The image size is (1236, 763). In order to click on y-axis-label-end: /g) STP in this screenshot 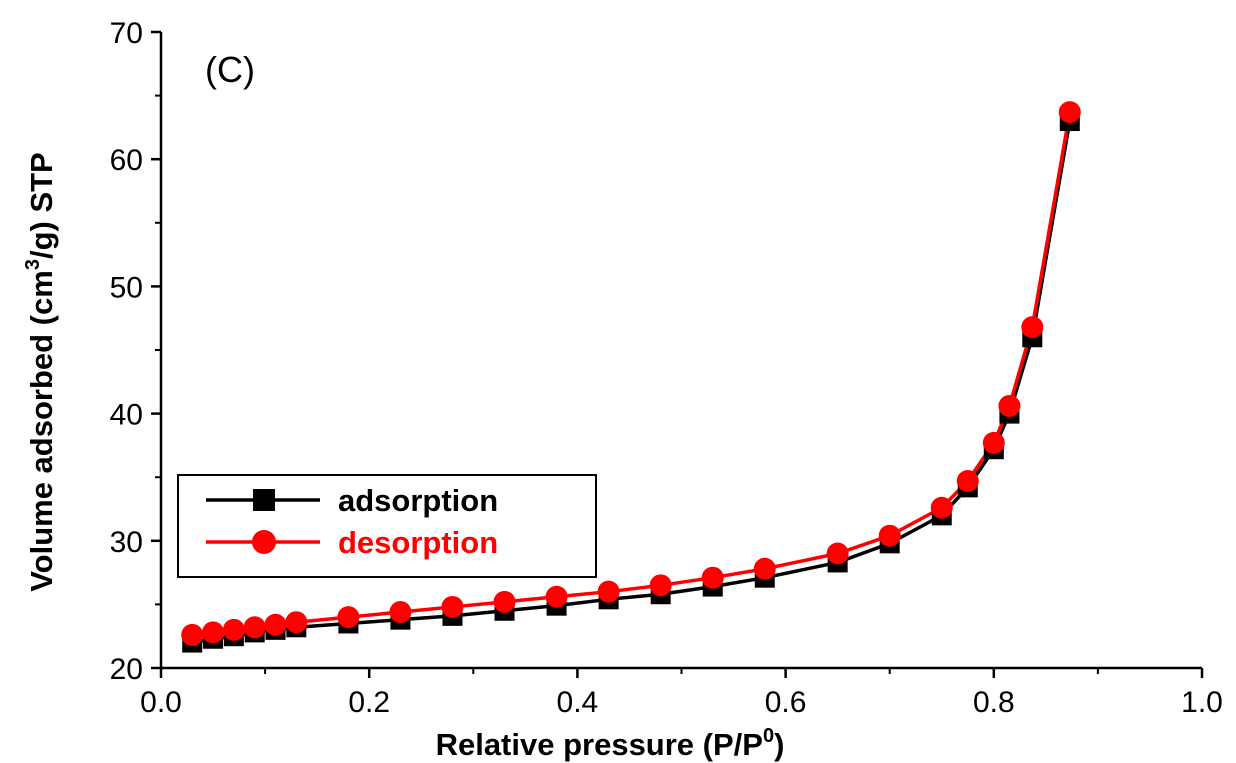, I will do `click(41, 205)`.